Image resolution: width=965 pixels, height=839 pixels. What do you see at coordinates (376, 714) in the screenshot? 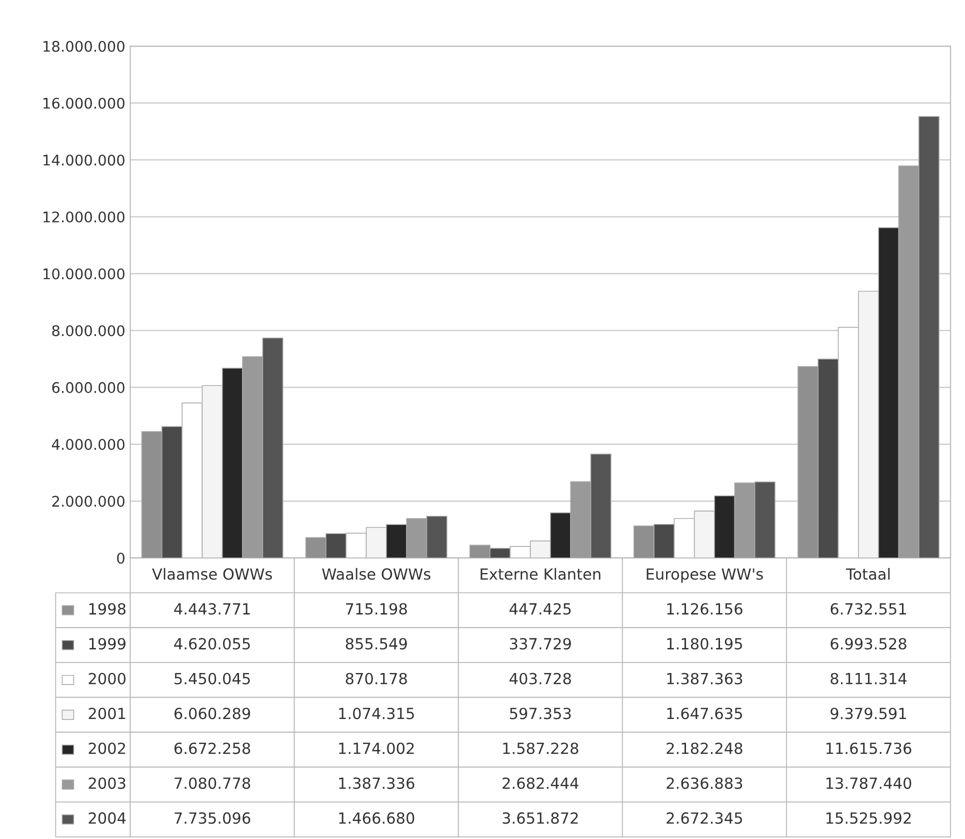
I see `data-label: 1.074.315` at bounding box center [376, 714].